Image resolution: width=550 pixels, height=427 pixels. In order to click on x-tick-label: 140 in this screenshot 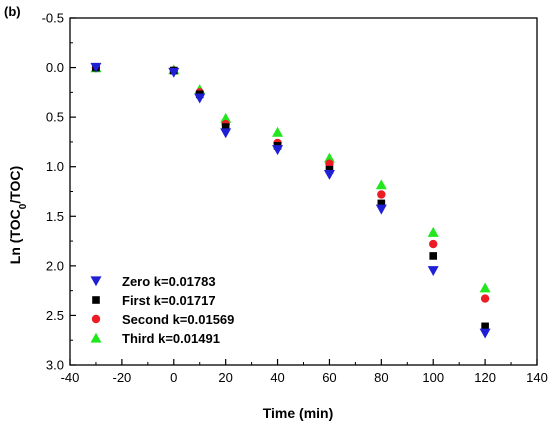, I will do `click(537, 377)`.